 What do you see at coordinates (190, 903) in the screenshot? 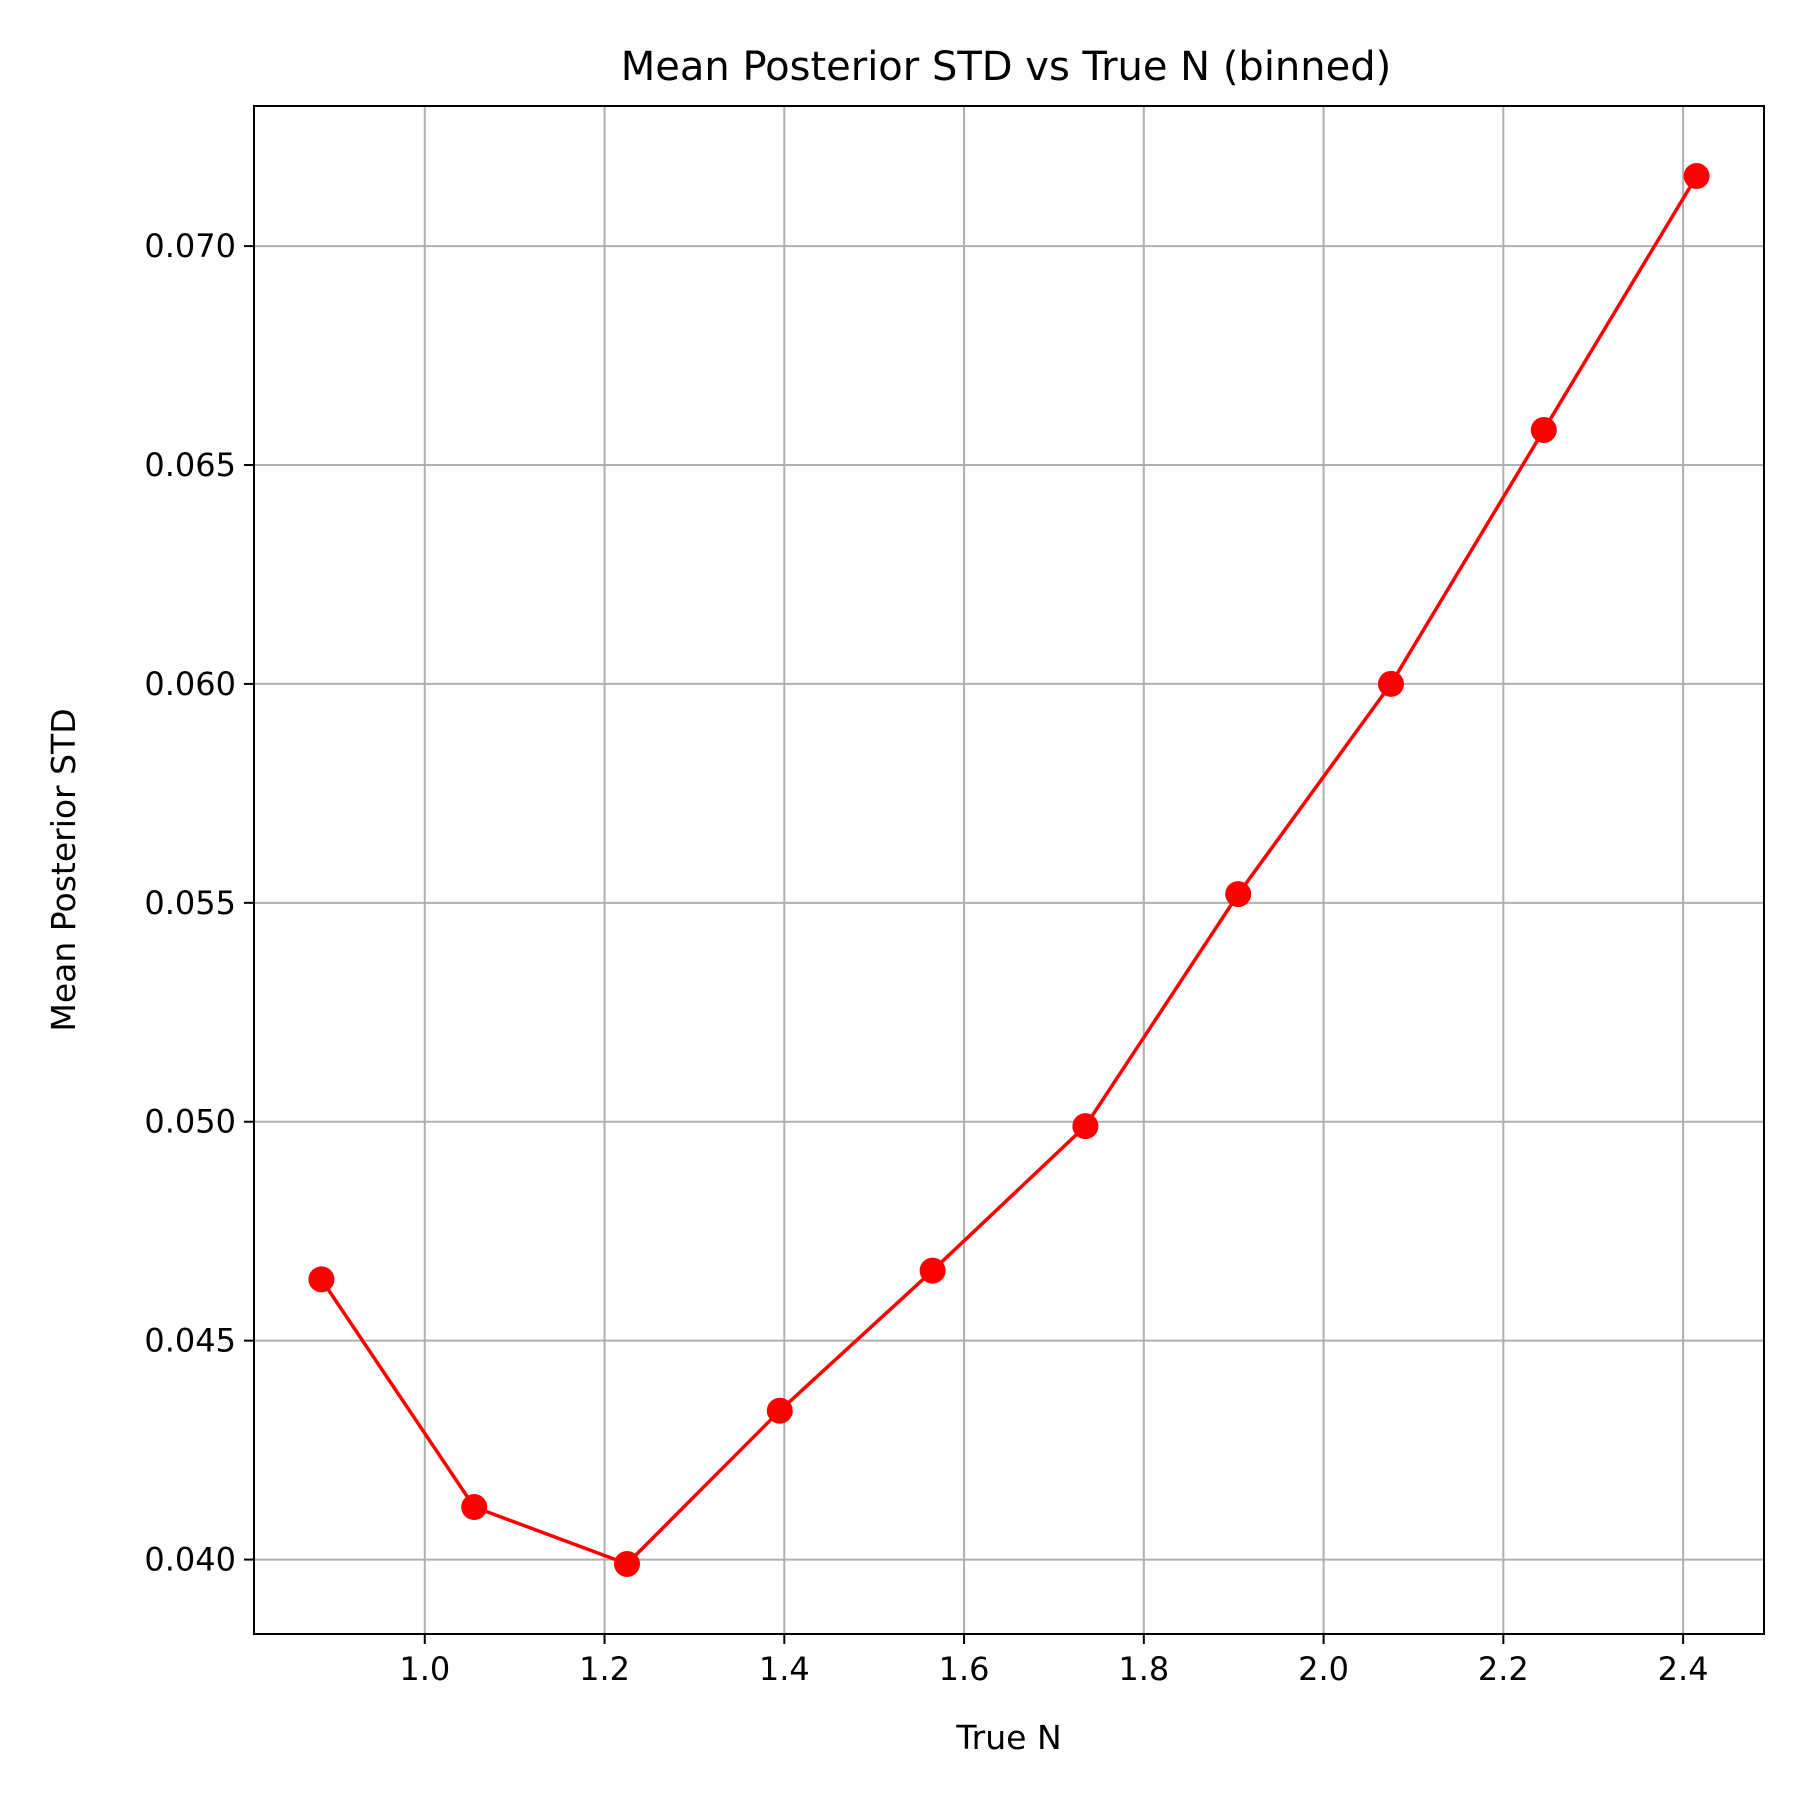
I see `y-tick-label: 0.055` at bounding box center [190, 903].